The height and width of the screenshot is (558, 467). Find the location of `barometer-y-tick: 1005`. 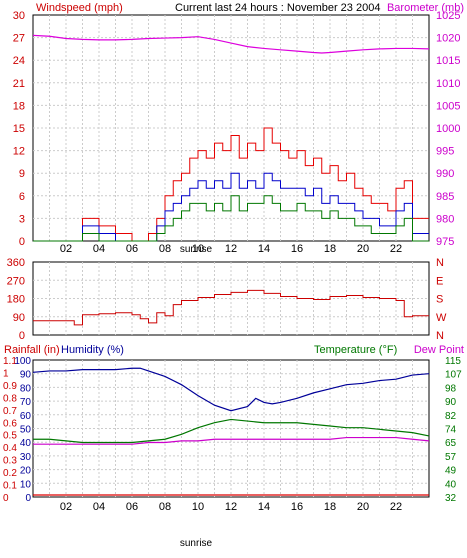

barometer-y-tick: 1005 is located at coordinates (448, 106).